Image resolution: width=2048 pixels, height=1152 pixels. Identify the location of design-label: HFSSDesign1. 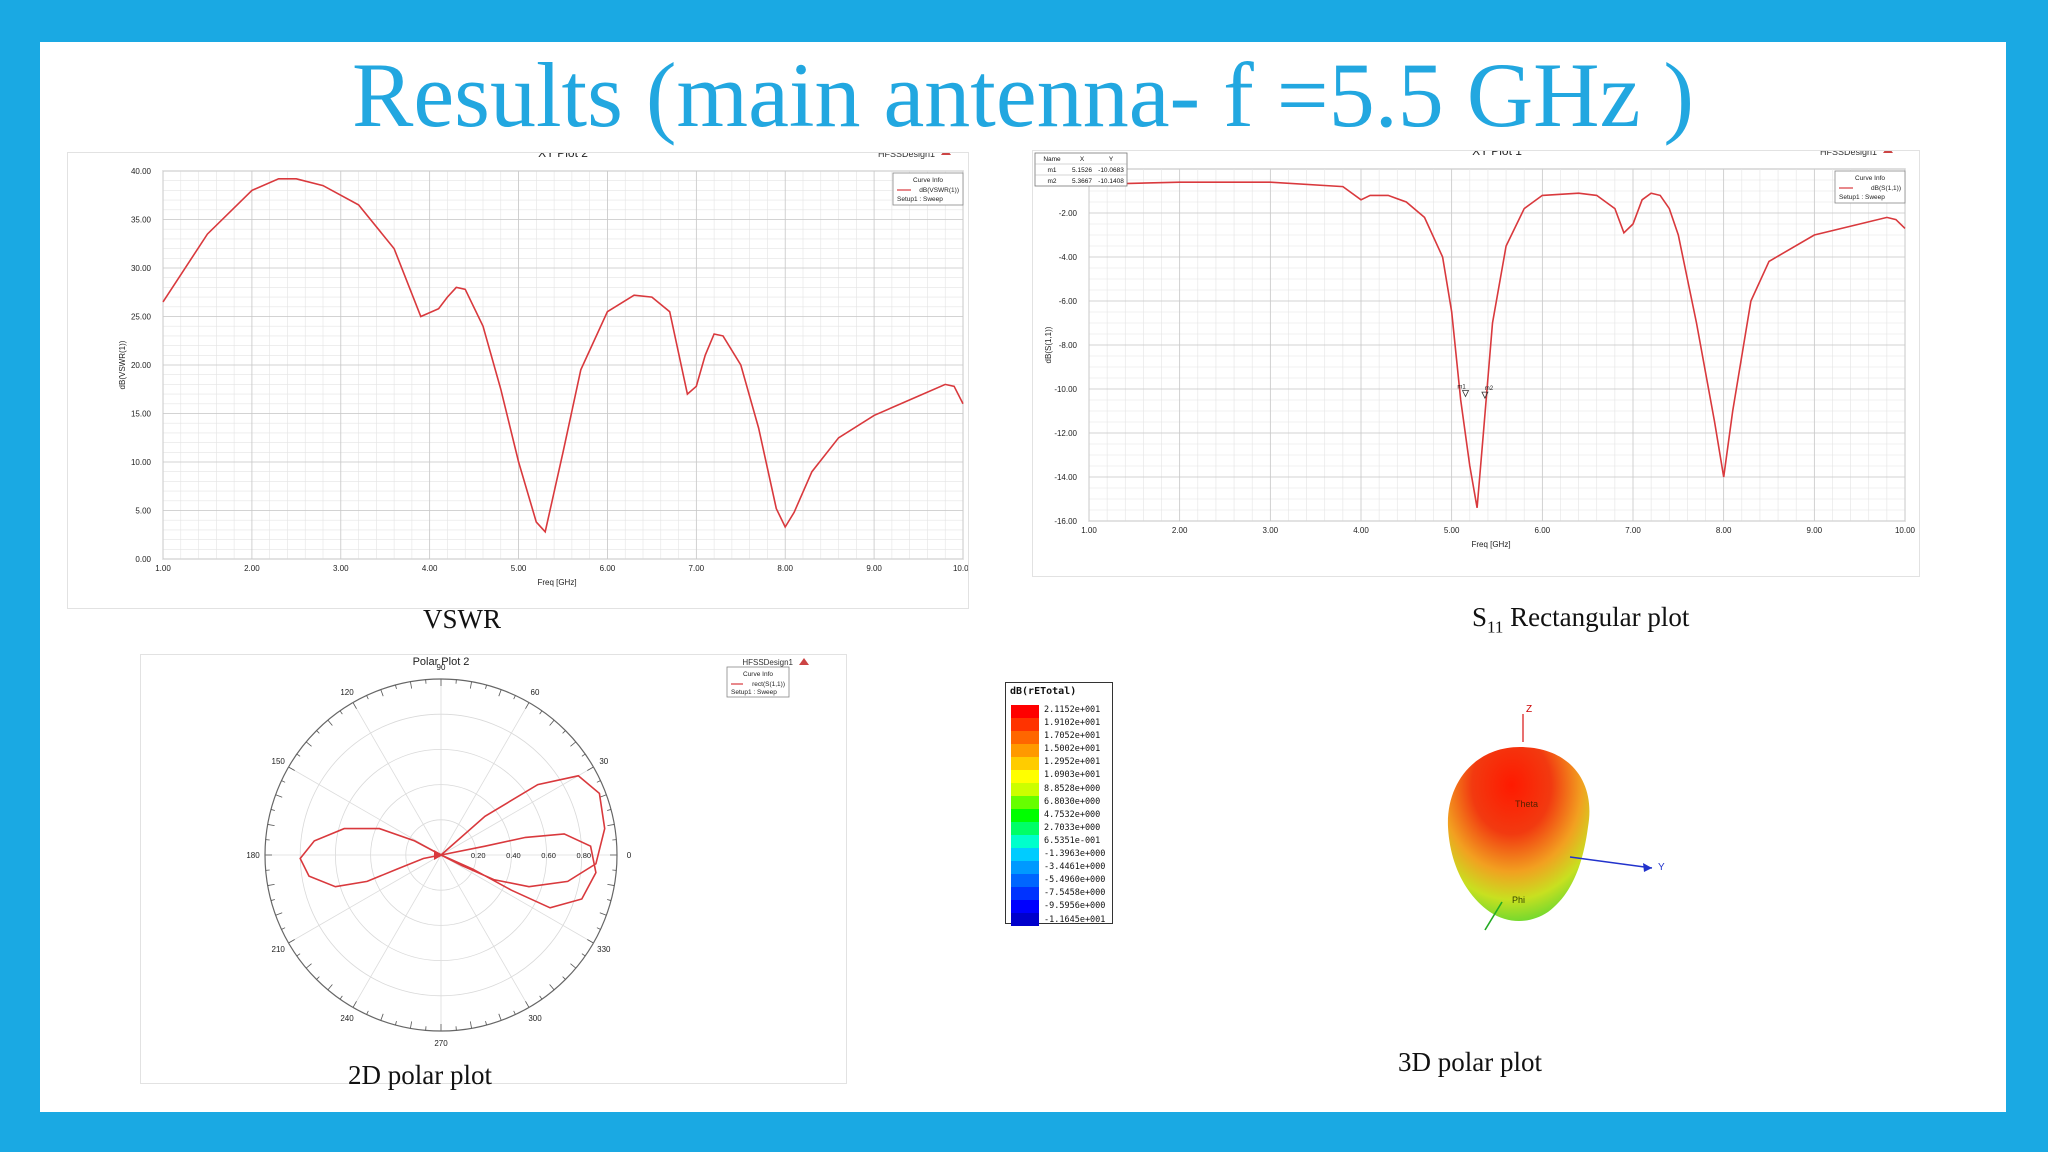
(767, 662).